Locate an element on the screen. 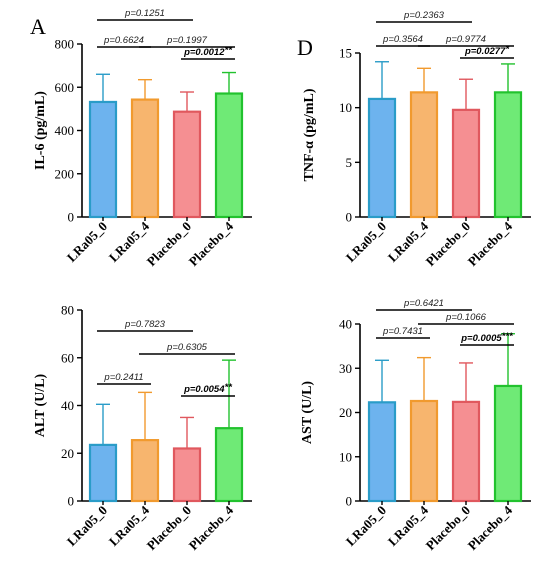  y-tick-label: 600 is located at coordinates (65, 87).